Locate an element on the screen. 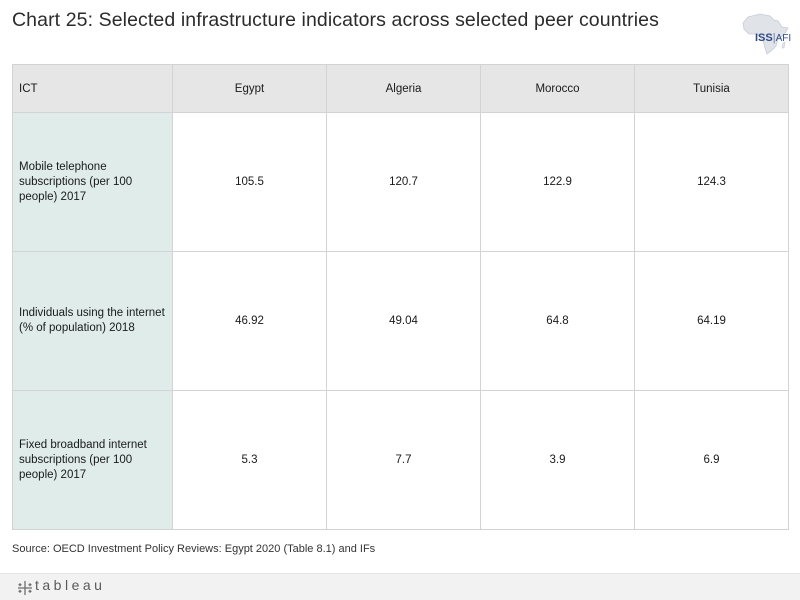 The width and height of the screenshot is (800, 600). column-header-algeria: Algeria is located at coordinates (403, 88).